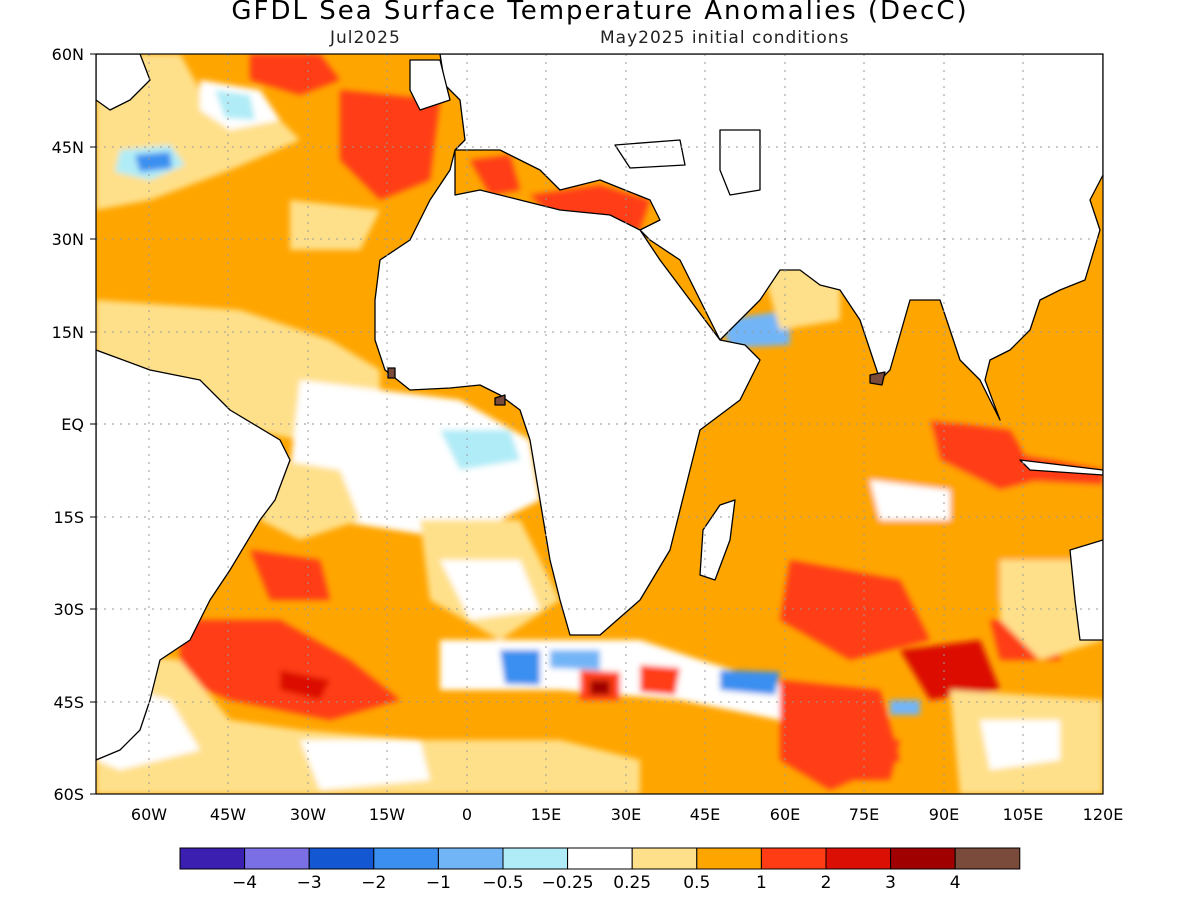 The width and height of the screenshot is (1200, 900). I want to click on colorbar-label: 0.25, so click(632, 883).